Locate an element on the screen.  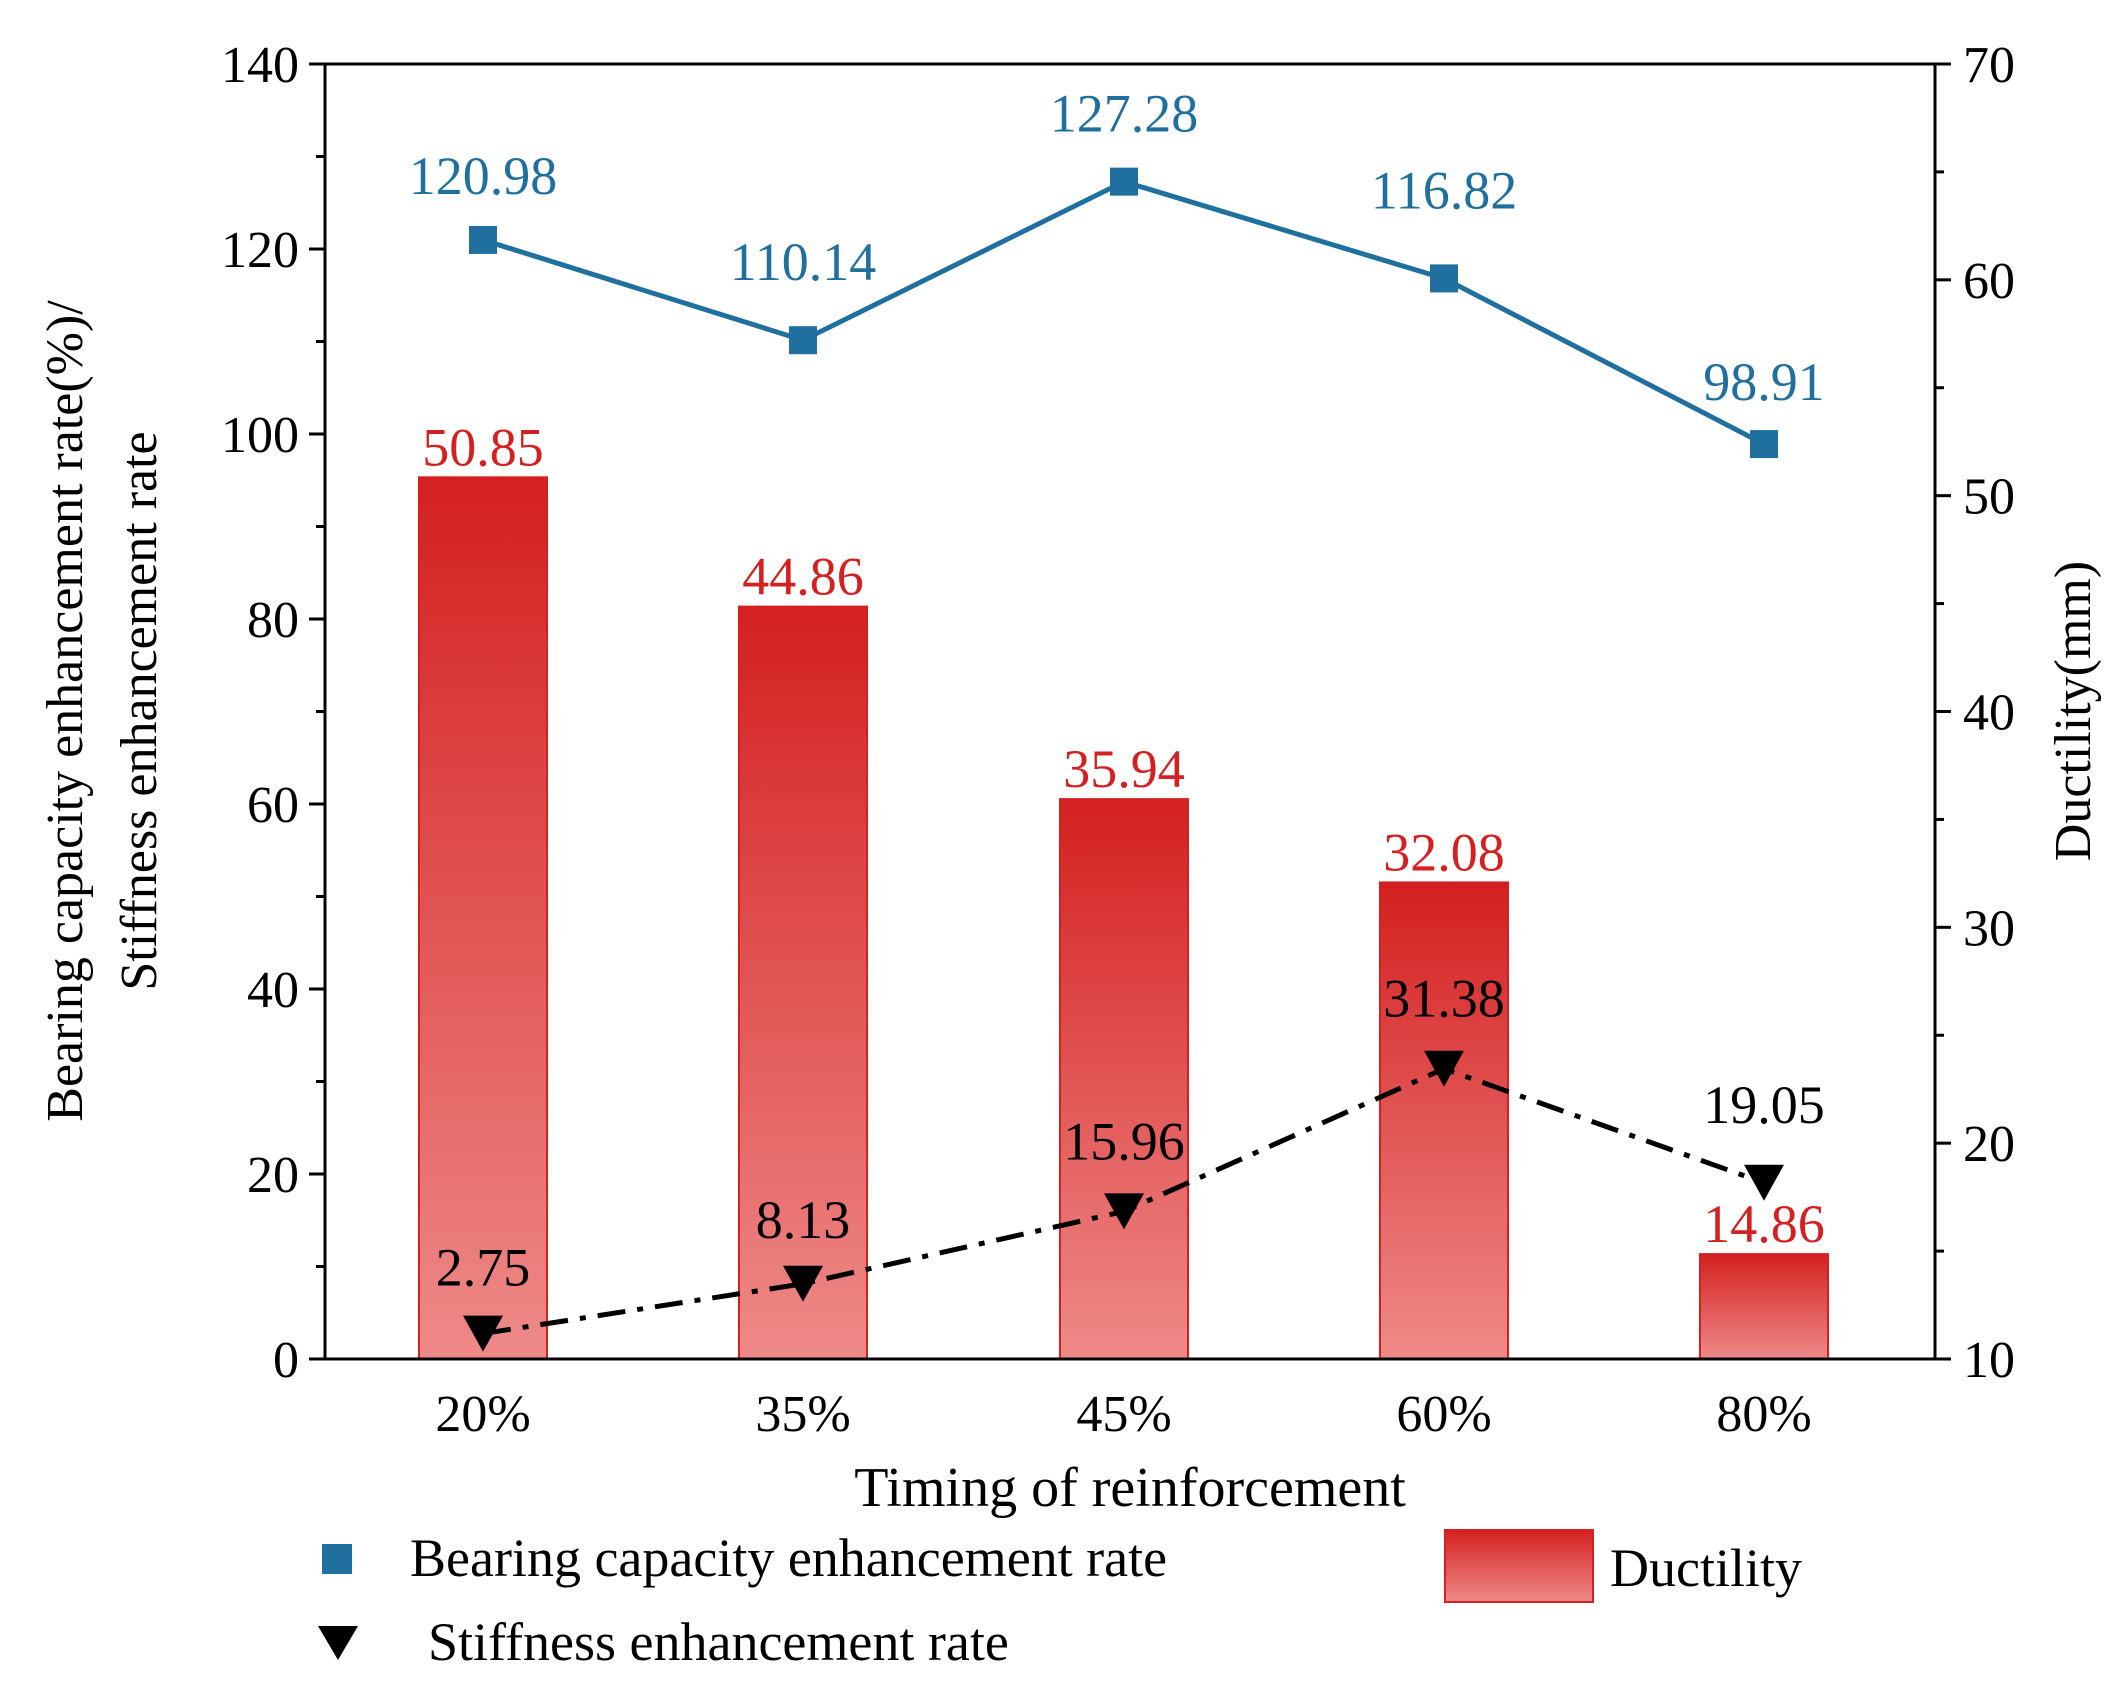
right-tick-label: 50 is located at coordinates (1989, 497).